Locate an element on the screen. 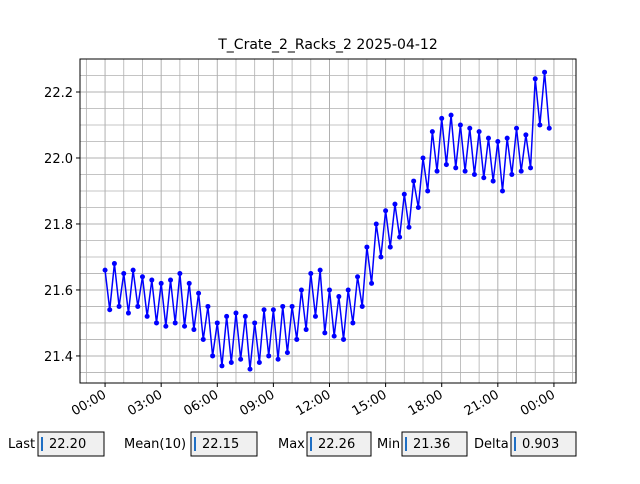  y-tick-label: 21.6 is located at coordinates (58, 291).